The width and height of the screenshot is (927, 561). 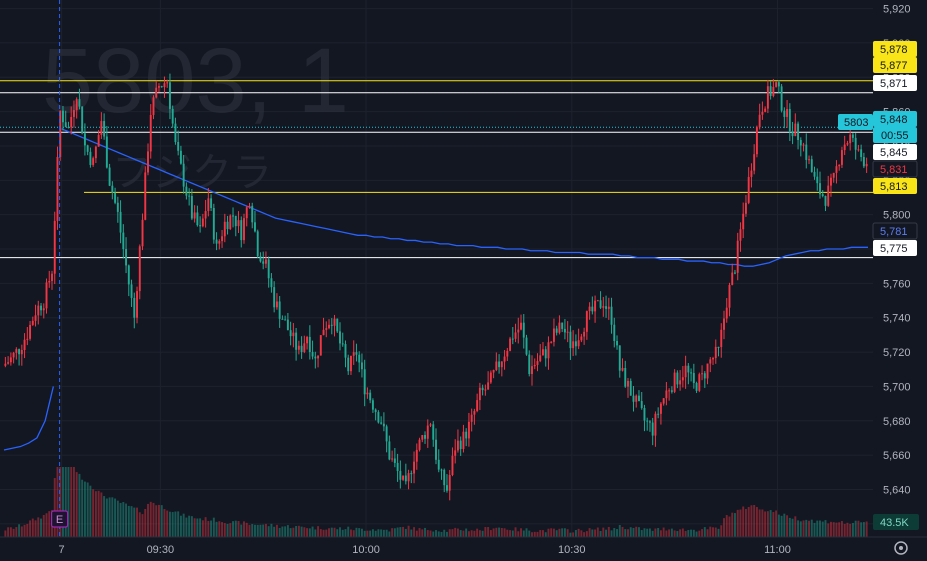 I want to click on settings-gear-icon, so click(x=901, y=548).